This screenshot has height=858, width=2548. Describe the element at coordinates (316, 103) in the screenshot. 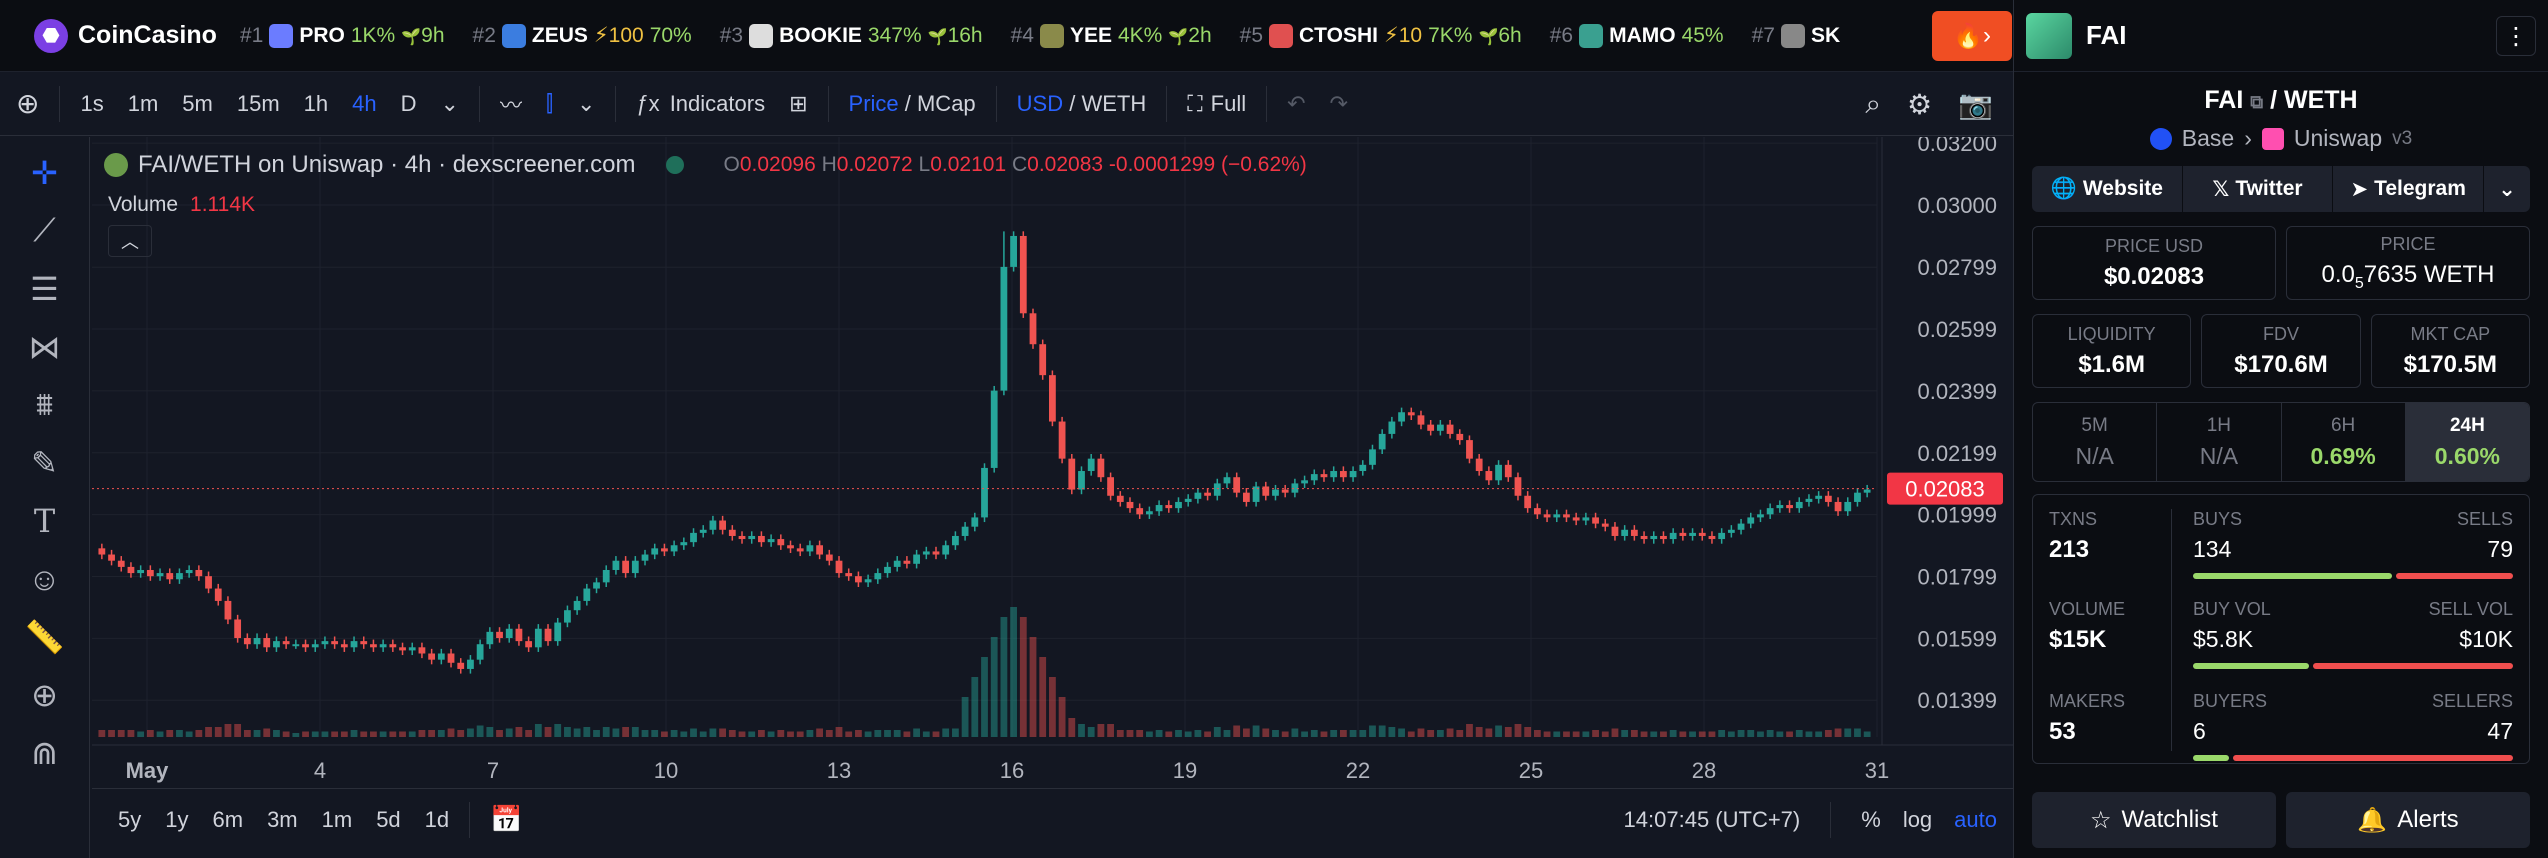

I see `interval-1h: 1h` at that location.